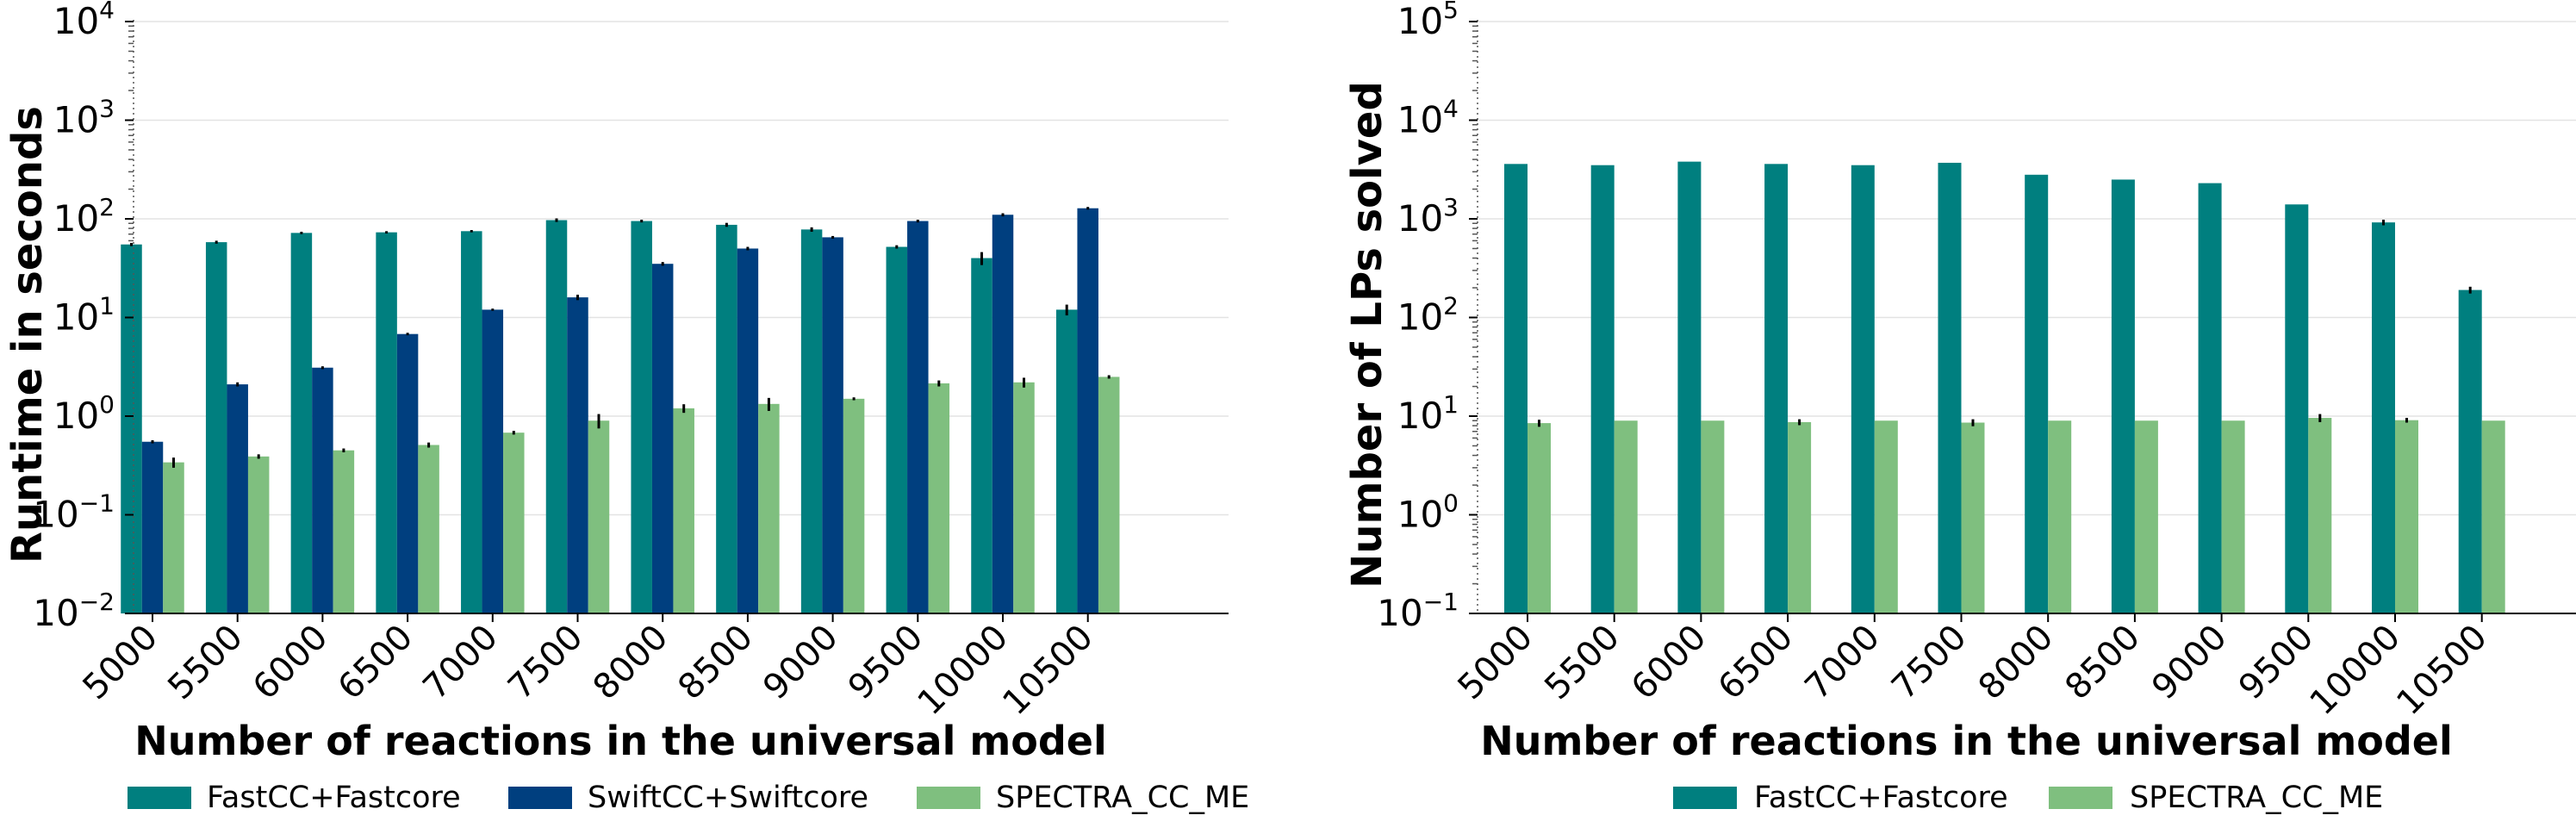 The height and width of the screenshot is (834, 2576). What do you see at coordinates (1451, 306) in the screenshot?
I see `y-tick-exponent: 2` at bounding box center [1451, 306].